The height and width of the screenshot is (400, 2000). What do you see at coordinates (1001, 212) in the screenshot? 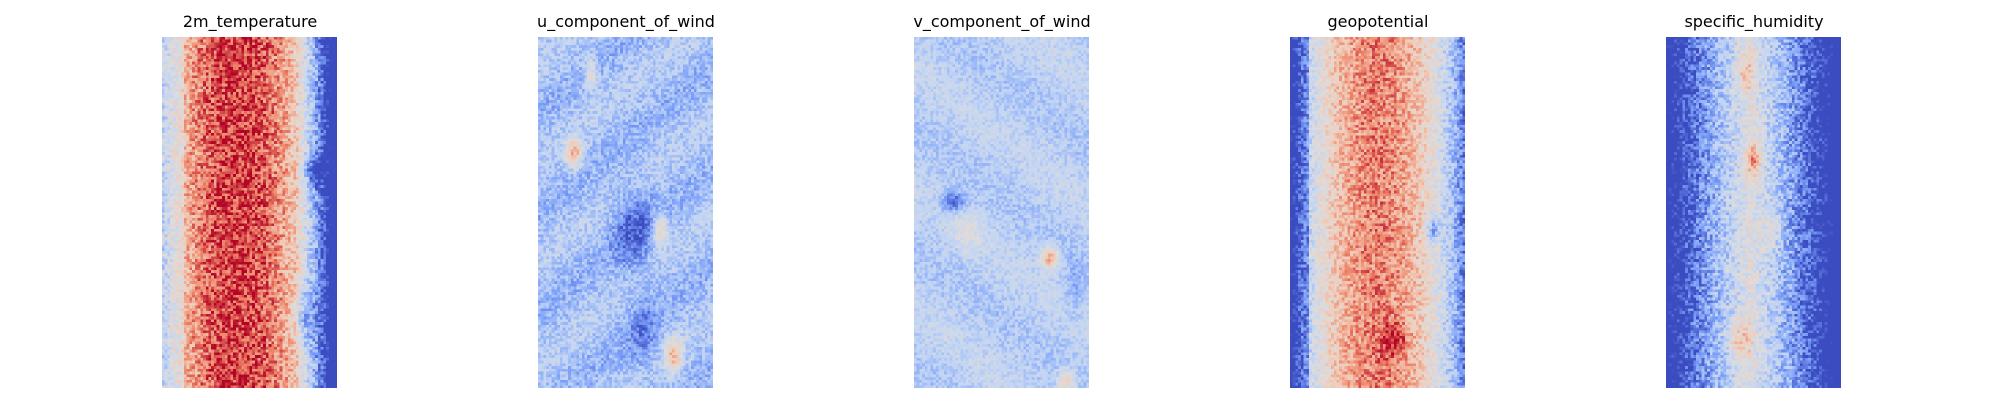
I see `heatmap-v-component-of-wind` at bounding box center [1001, 212].